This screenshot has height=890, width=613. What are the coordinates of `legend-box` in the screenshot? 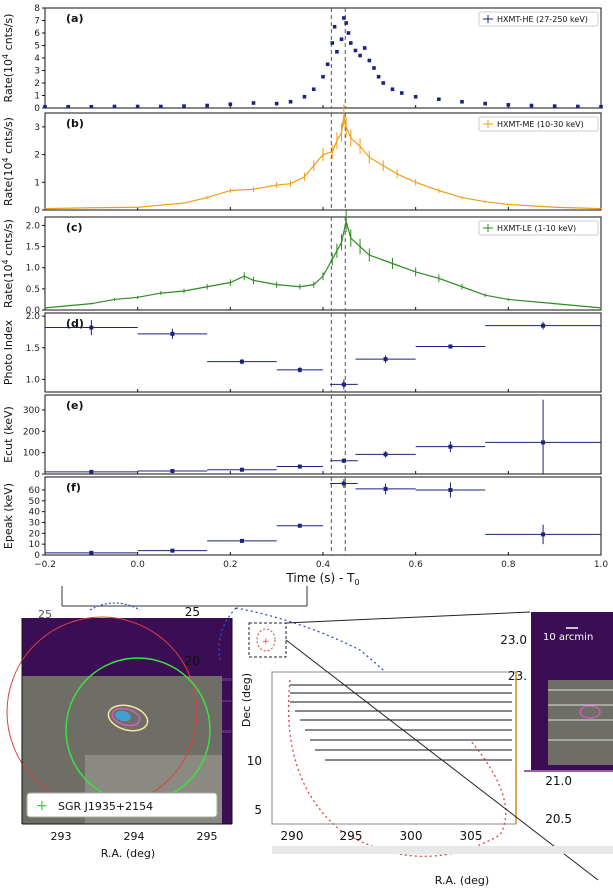 It's located at (538, 228).